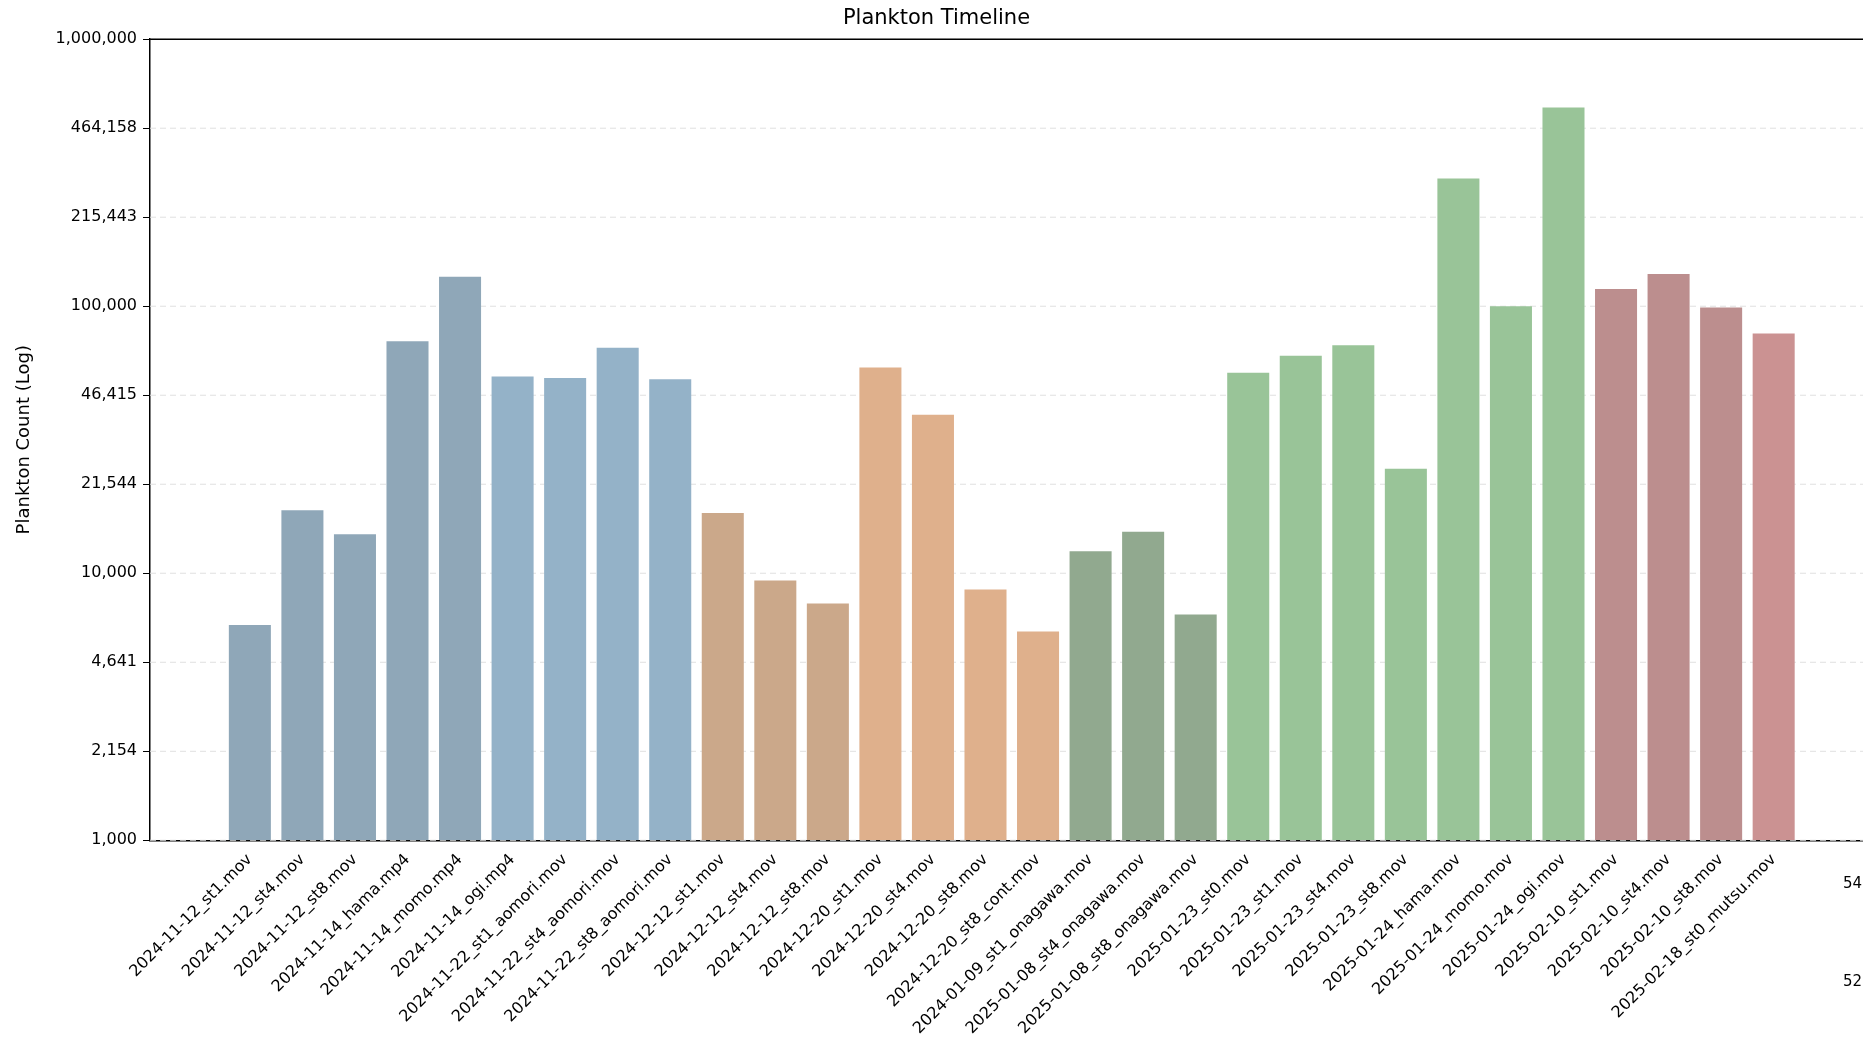 The width and height of the screenshot is (1863, 1041). I want to click on text: 54, so click(1852, 883).